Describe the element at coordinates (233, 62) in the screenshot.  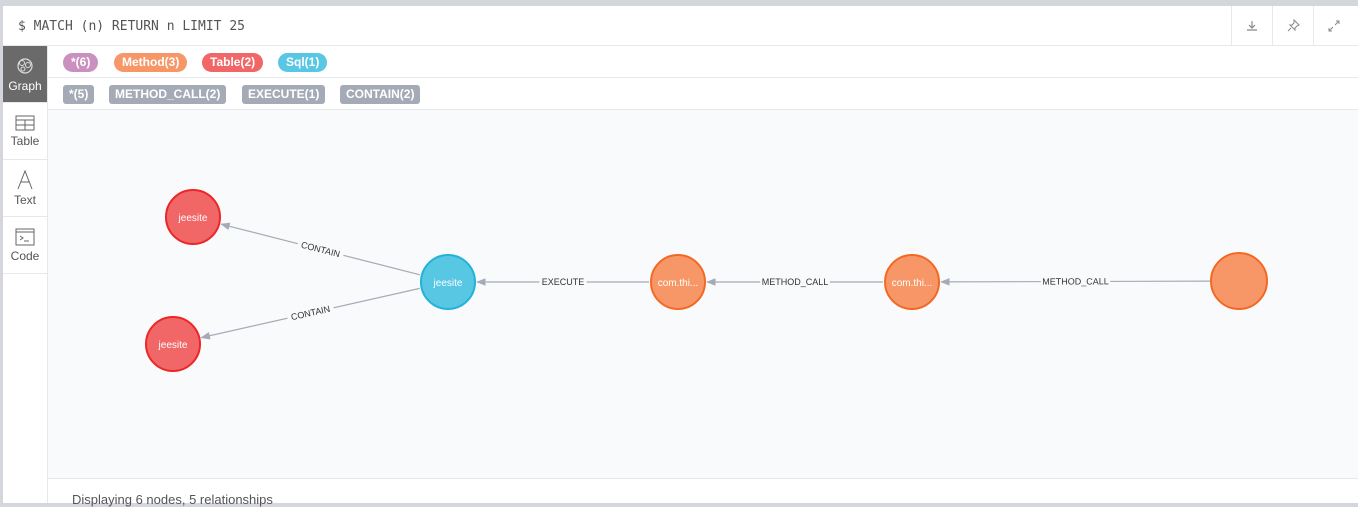
I see `node-label-table: Table(2)` at that location.